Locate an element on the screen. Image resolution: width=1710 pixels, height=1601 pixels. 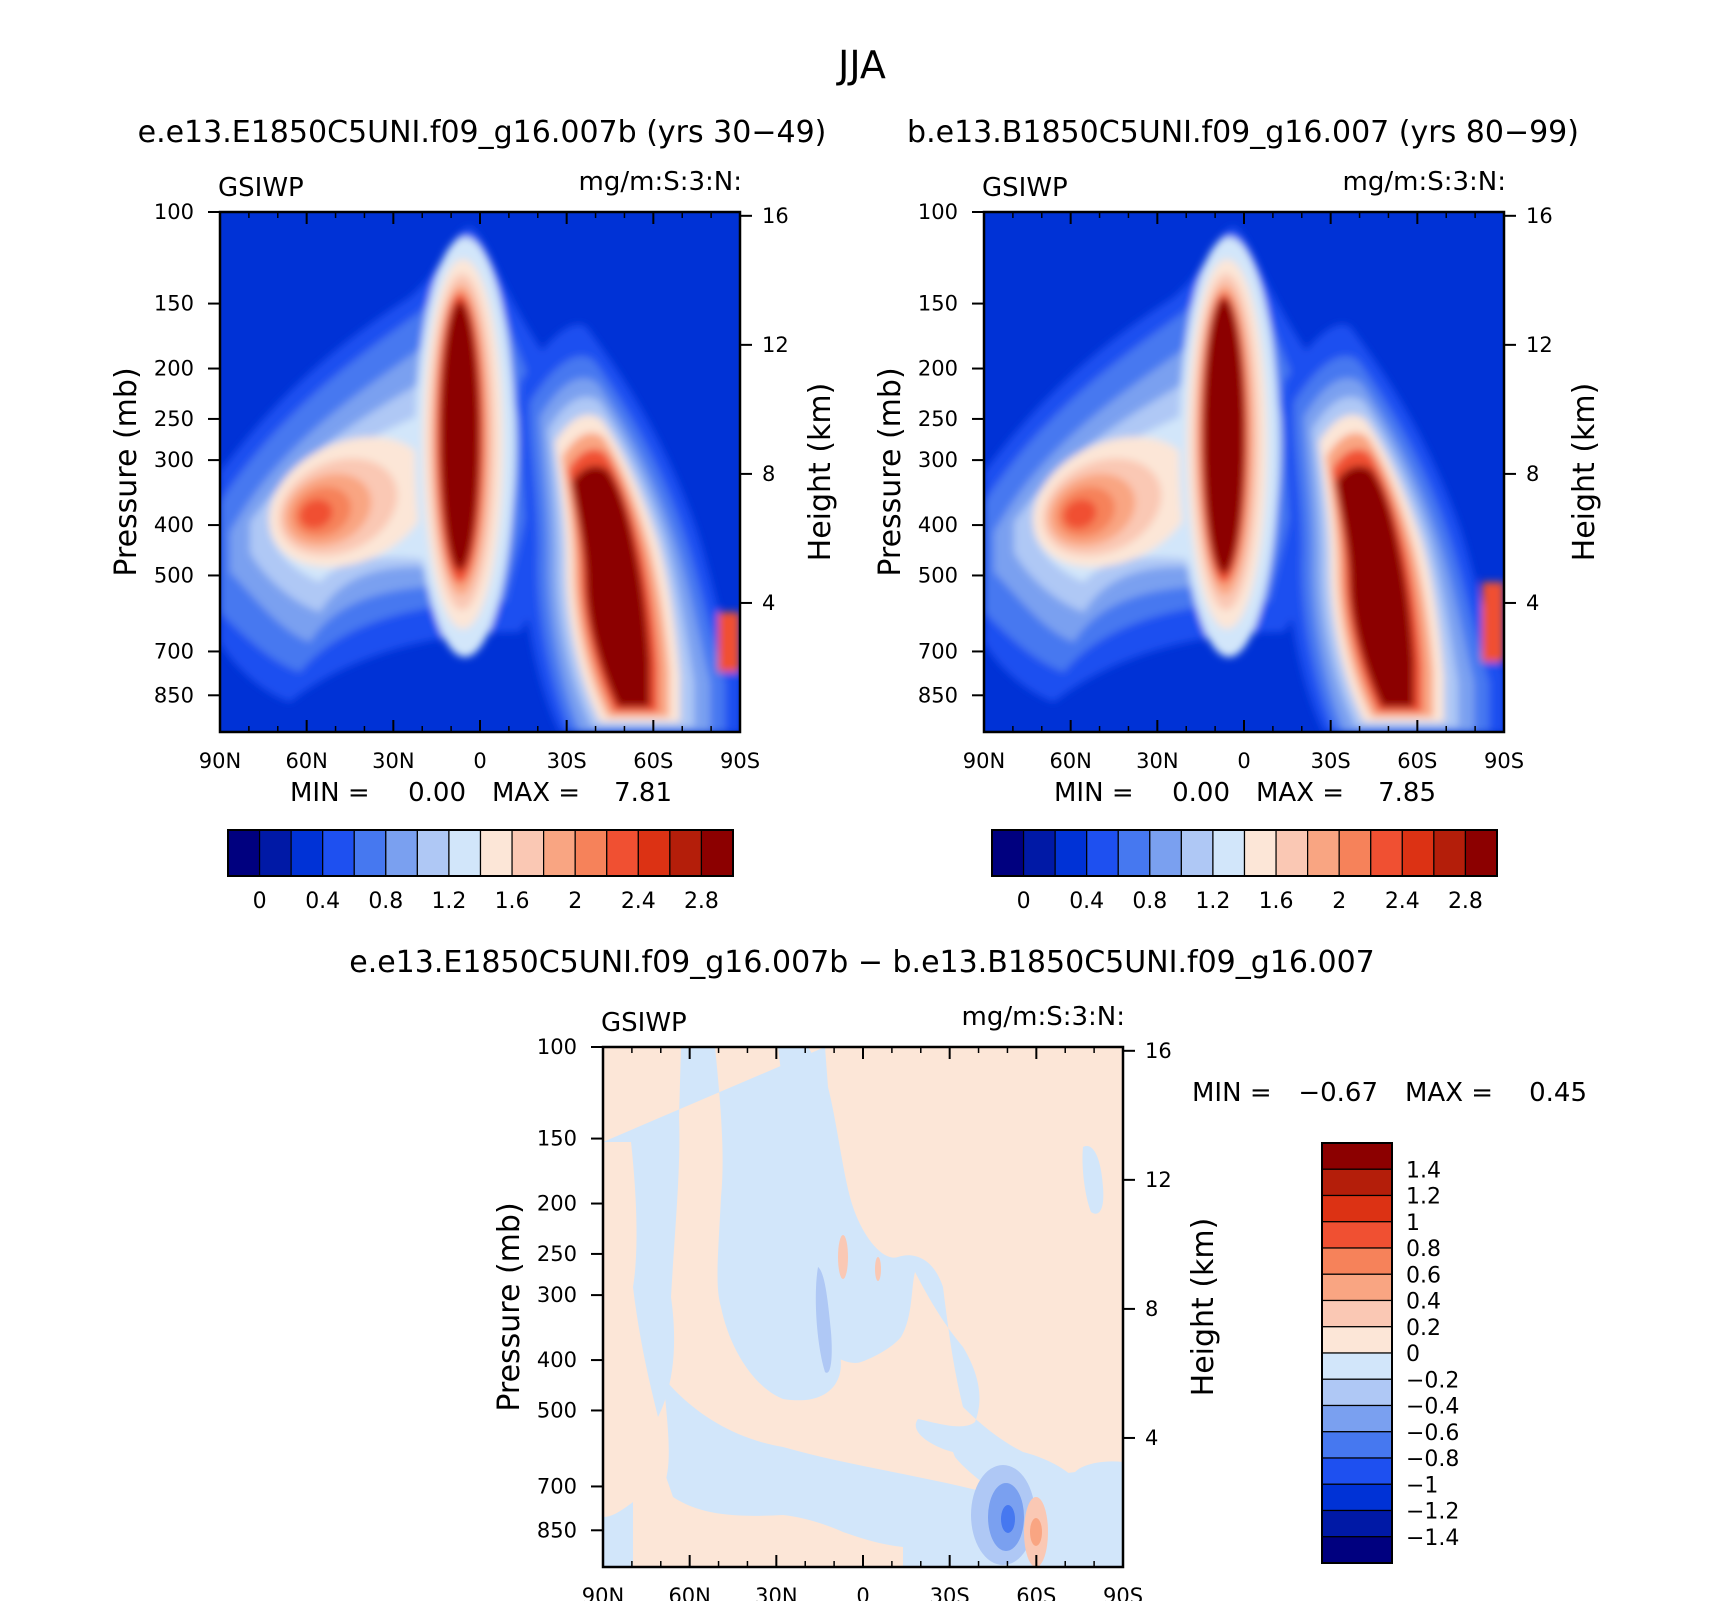
colorbar-frame is located at coordinates (480, 853).